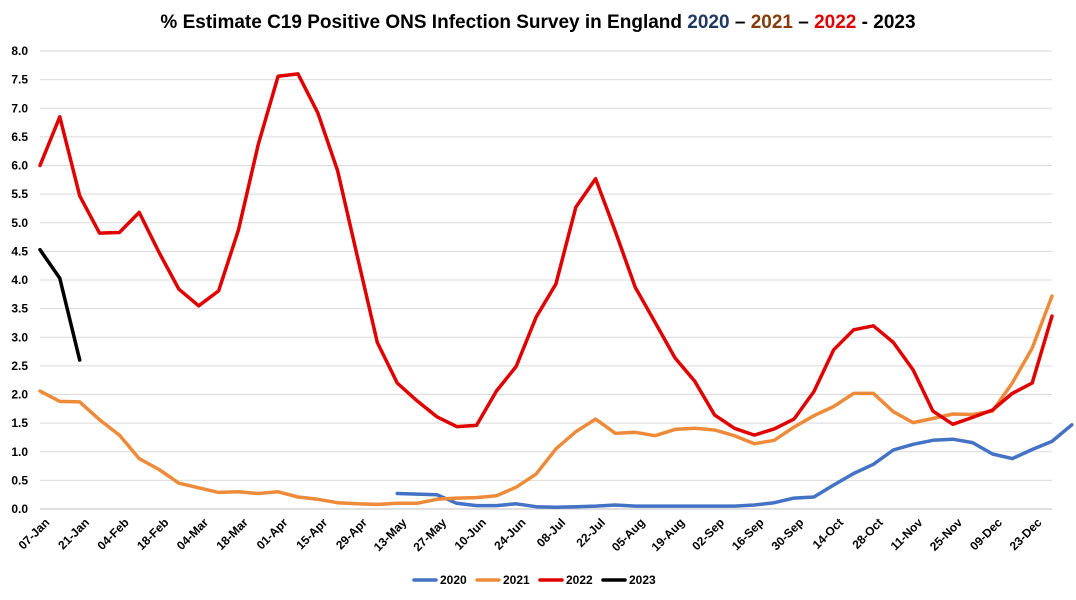 This screenshot has height=600, width=1076. Describe the element at coordinates (788, 534) in the screenshot. I see `x-tick-label: 30-Sep` at that location.